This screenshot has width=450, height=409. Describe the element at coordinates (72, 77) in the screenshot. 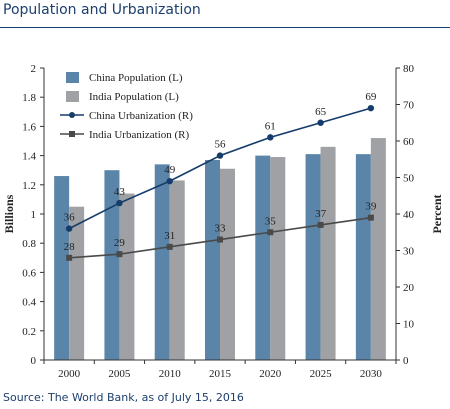

I see `legend-swatch-china-population-l` at that location.